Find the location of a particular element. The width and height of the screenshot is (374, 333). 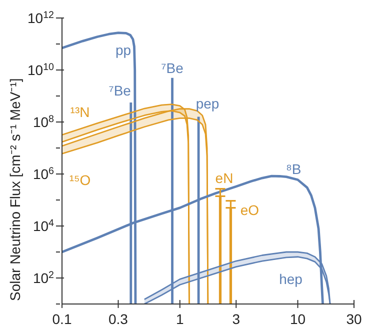

series-label: pep is located at coordinates (208, 104).